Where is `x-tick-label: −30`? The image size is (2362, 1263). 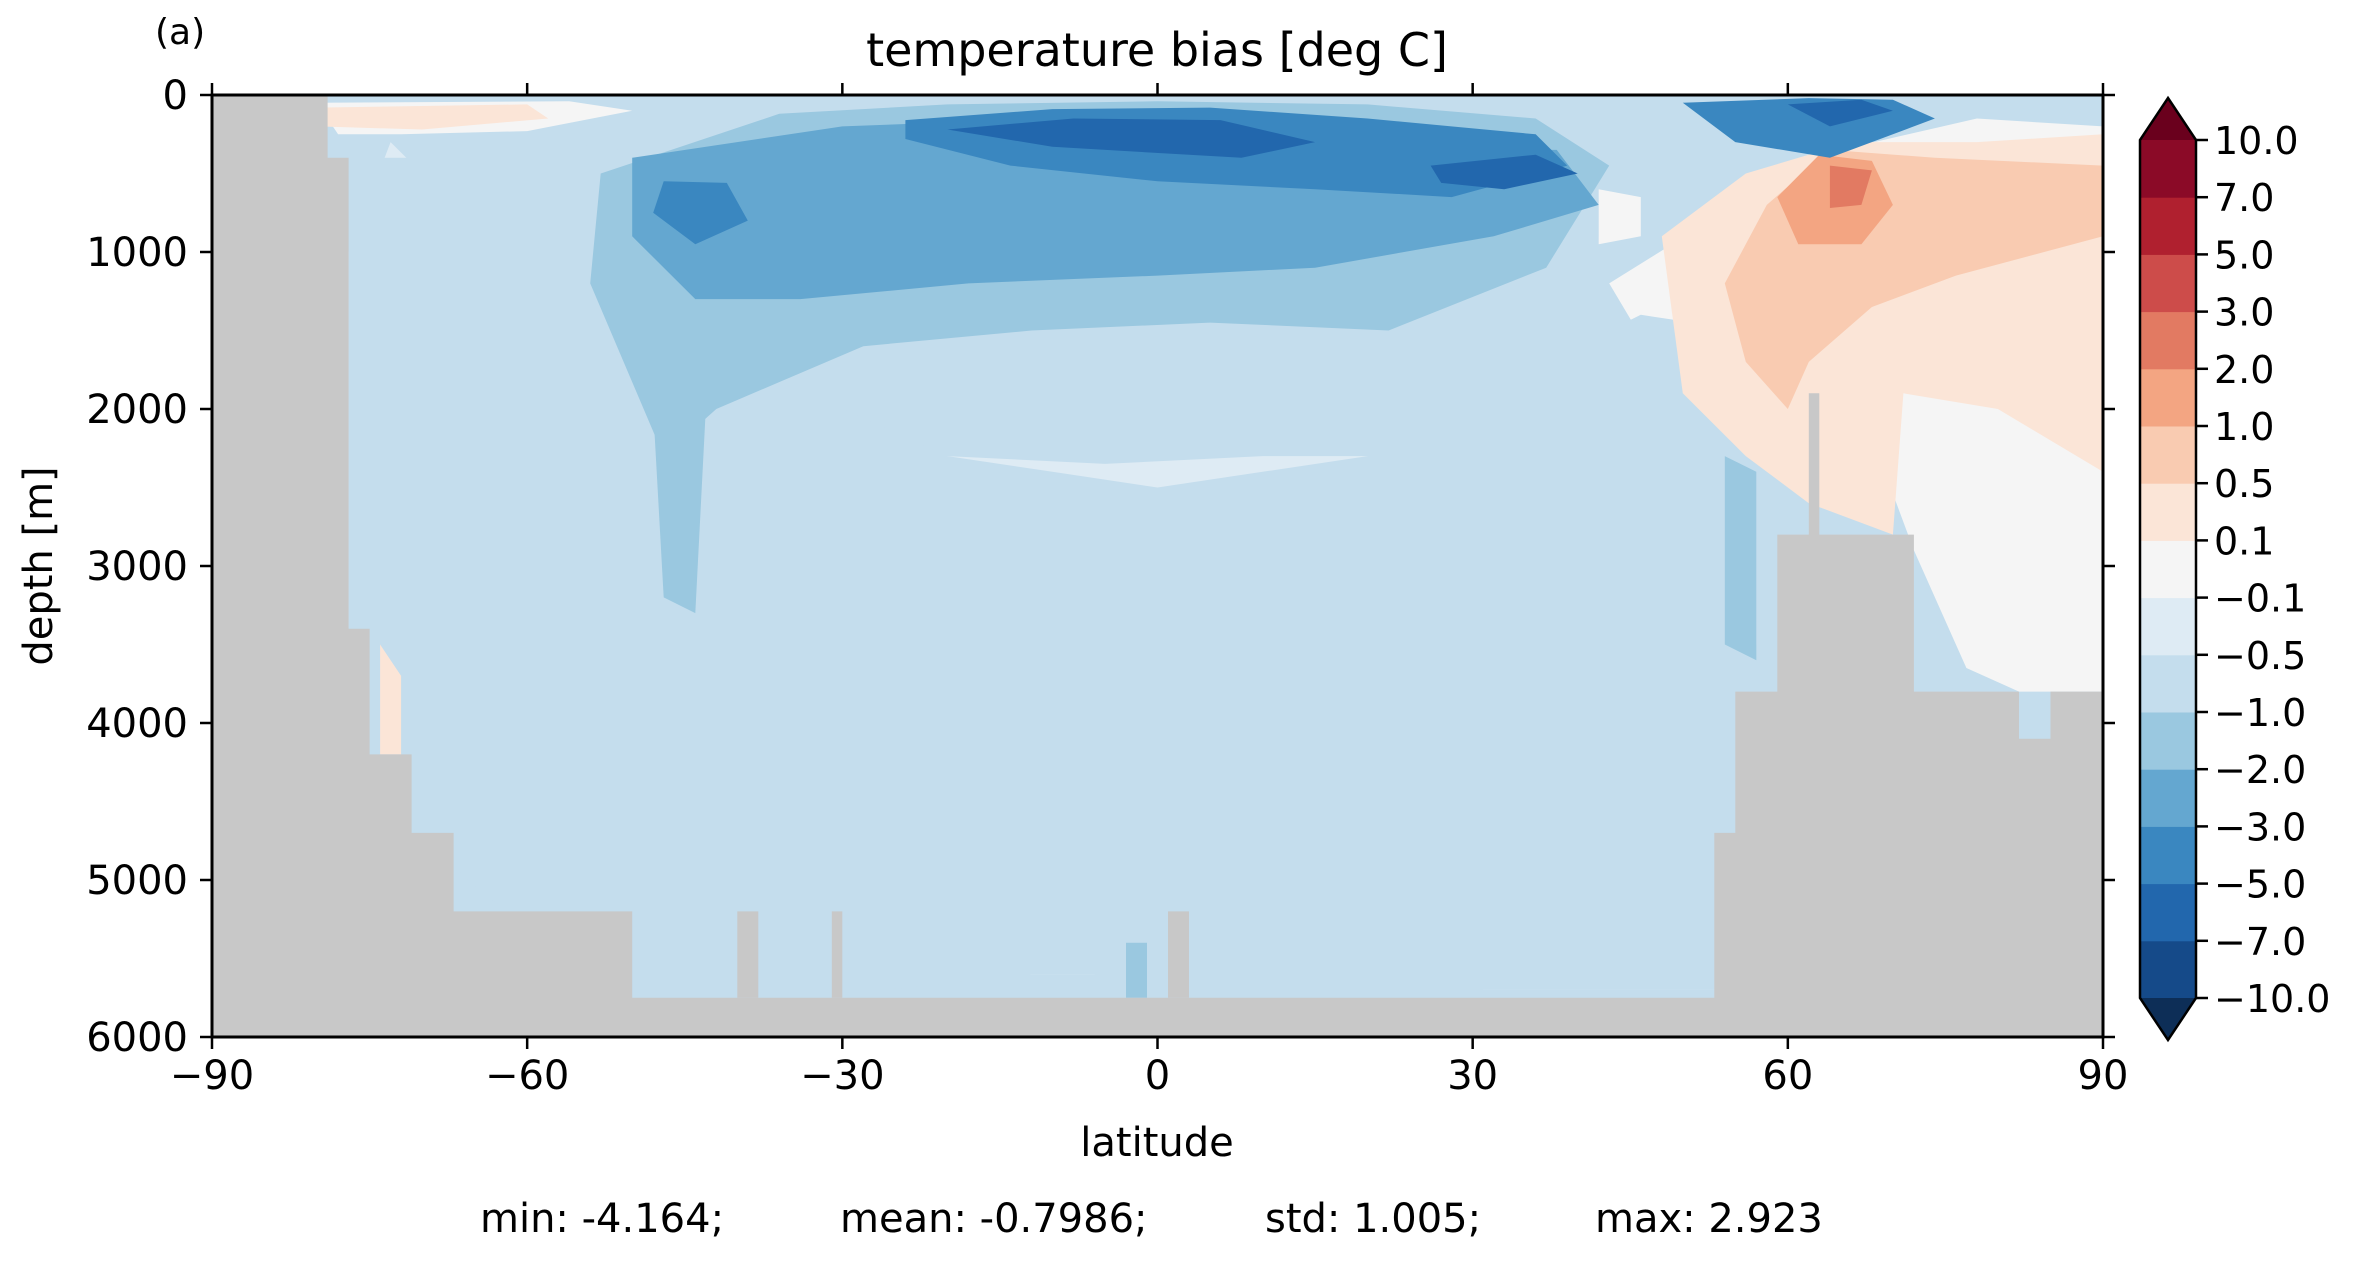 x-tick-label: −30 is located at coordinates (842, 1076).